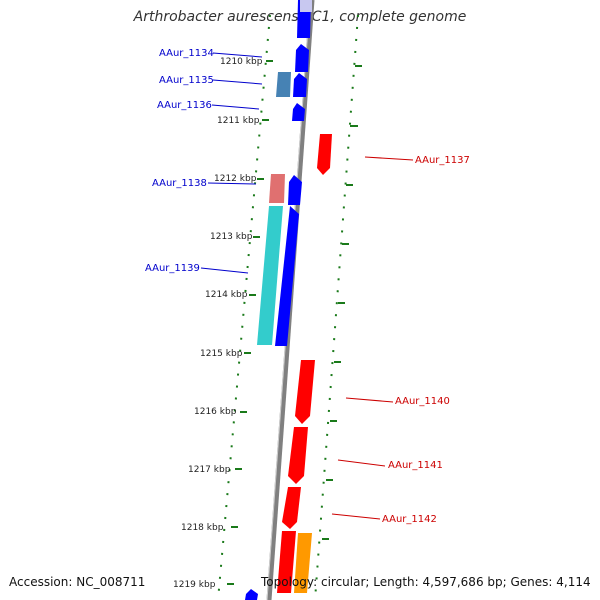 The width and height of the screenshot is (600, 600). I want to click on ticks-right-track, so click(336, 307).